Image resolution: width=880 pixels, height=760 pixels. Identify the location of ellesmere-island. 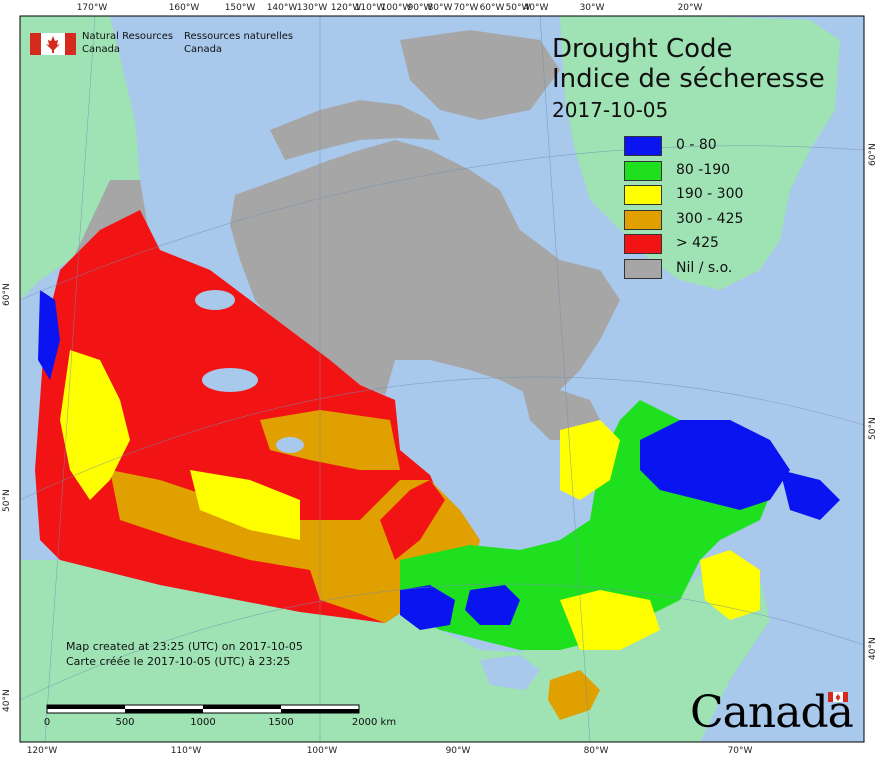
(480, 75).